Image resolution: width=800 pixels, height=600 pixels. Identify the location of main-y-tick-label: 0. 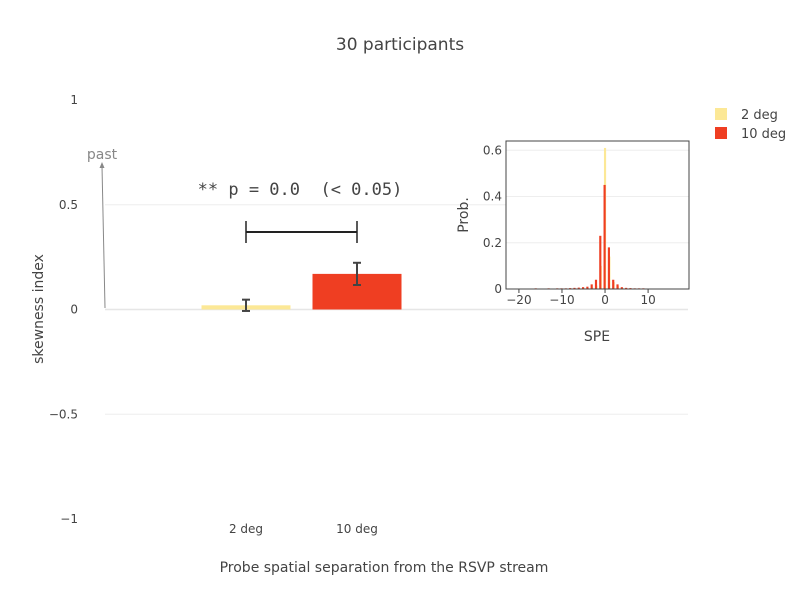
(74, 310).